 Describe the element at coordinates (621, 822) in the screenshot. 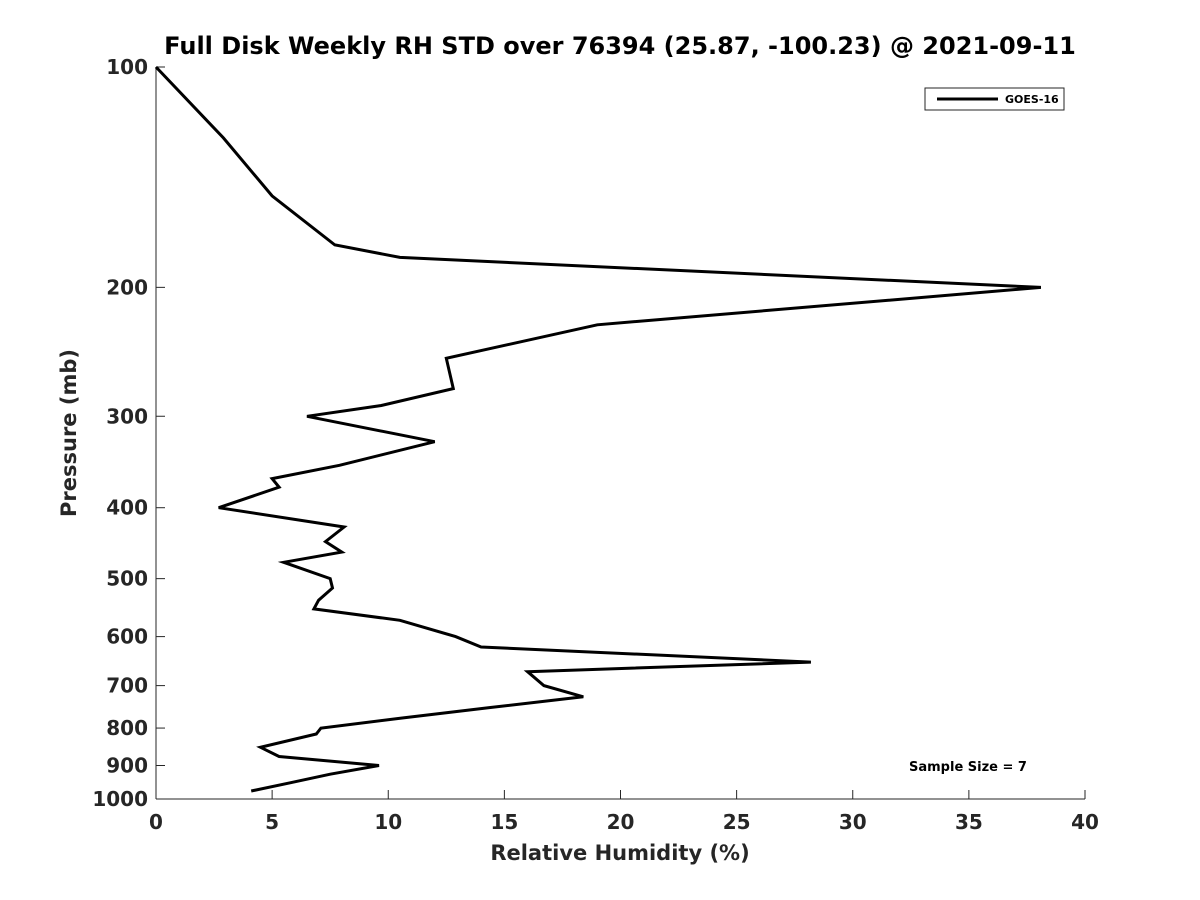

I see `x-tick-label: 20` at that location.